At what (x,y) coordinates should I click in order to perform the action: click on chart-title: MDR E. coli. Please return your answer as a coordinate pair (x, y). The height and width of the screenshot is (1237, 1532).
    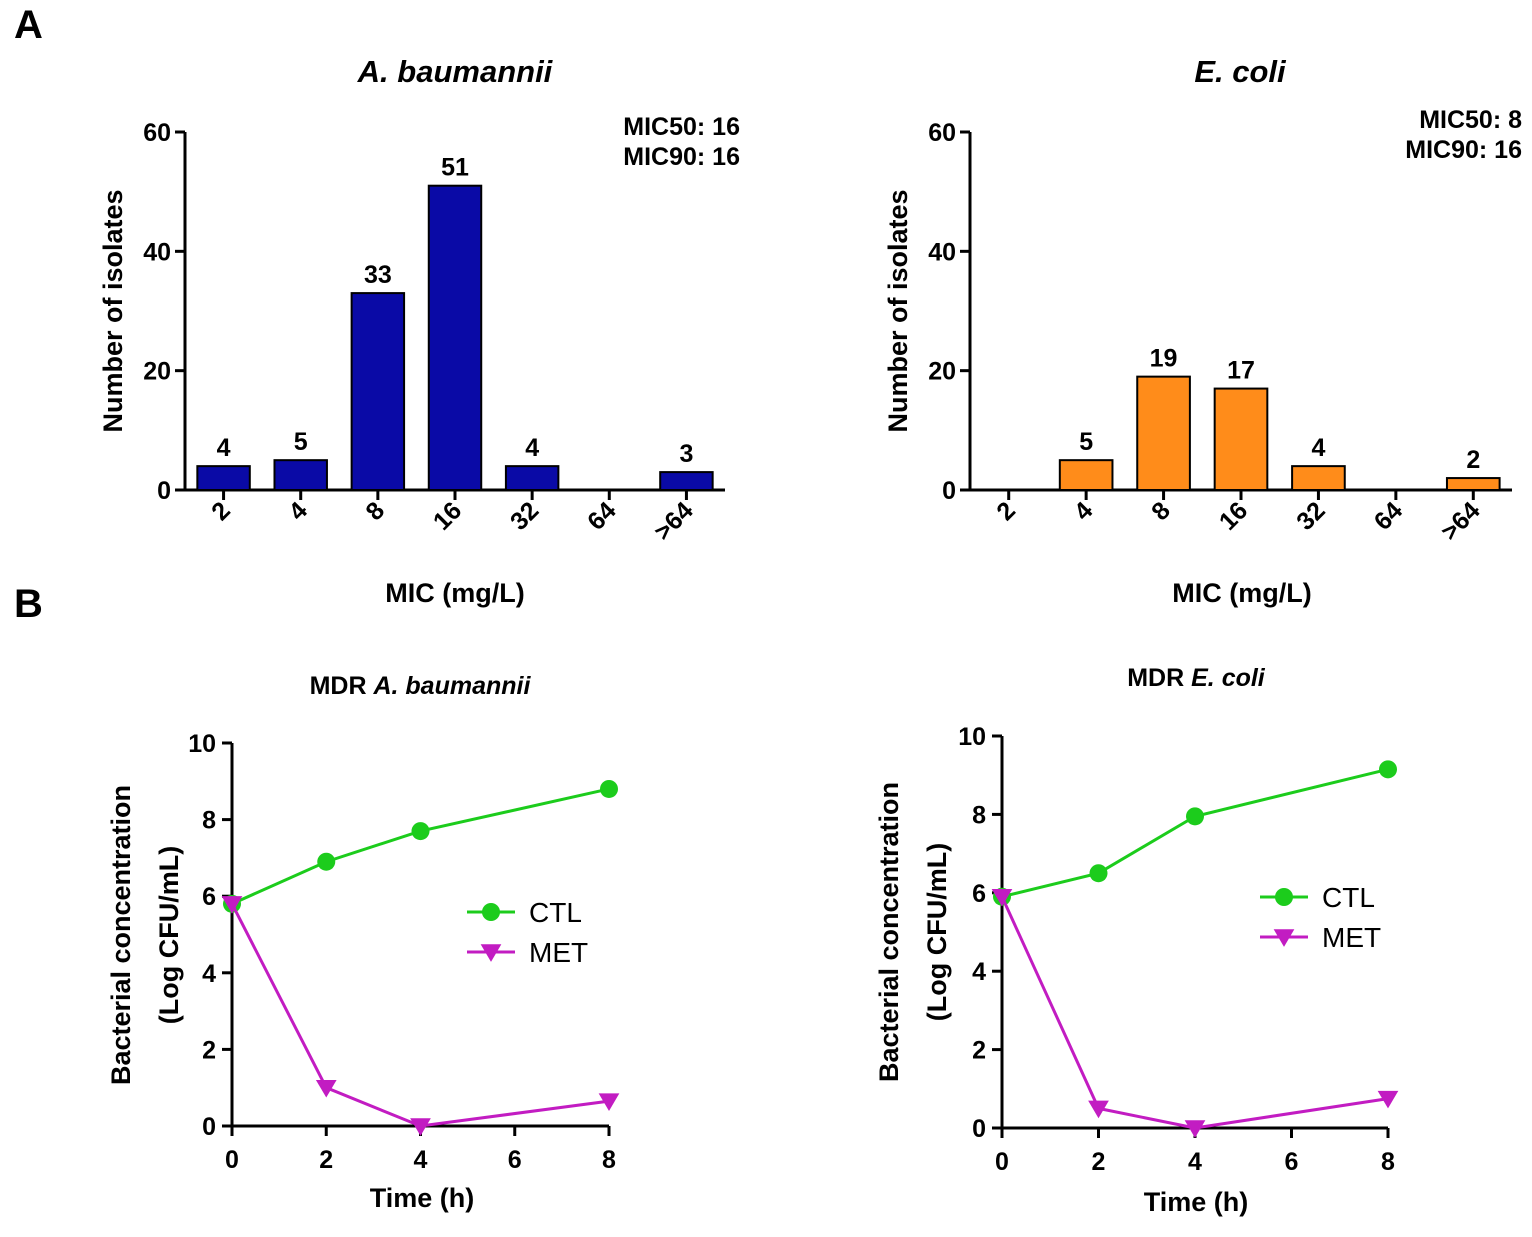
    Looking at the image, I should click on (1196, 678).